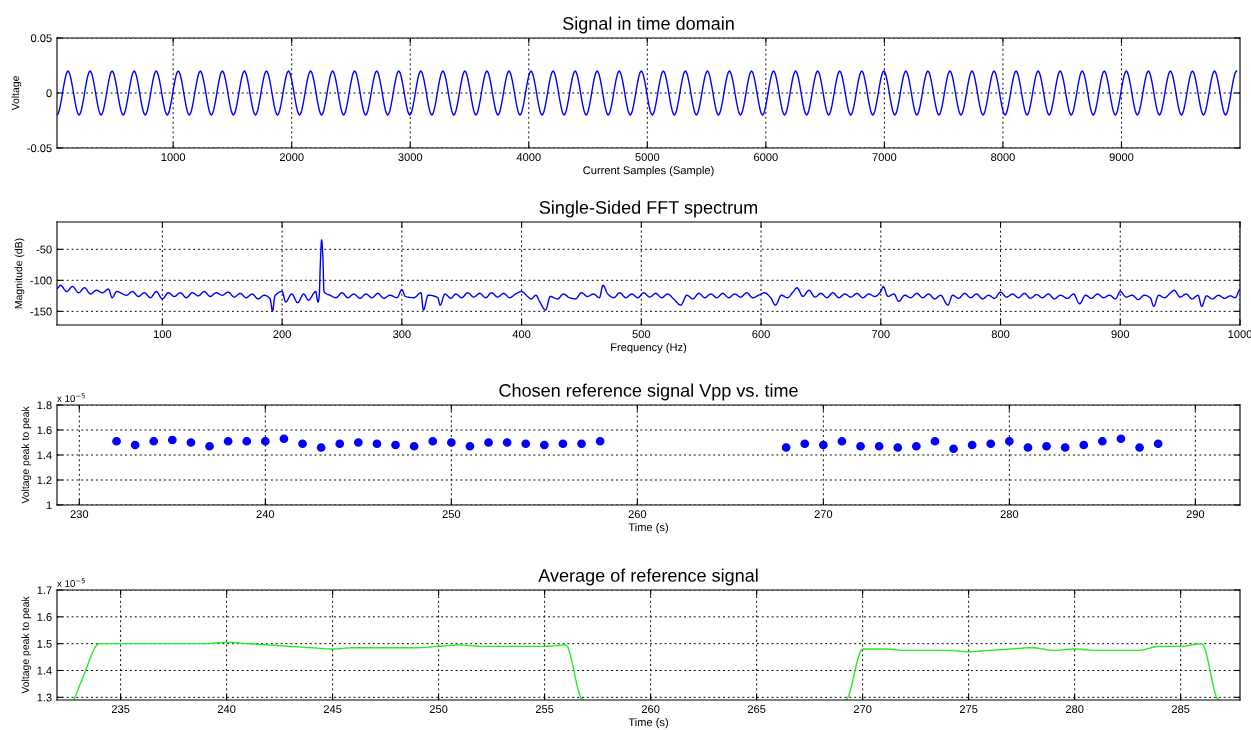  Describe the element at coordinates (402, 334) in the screenshot. I see `x-tick-label: 300` at that location.